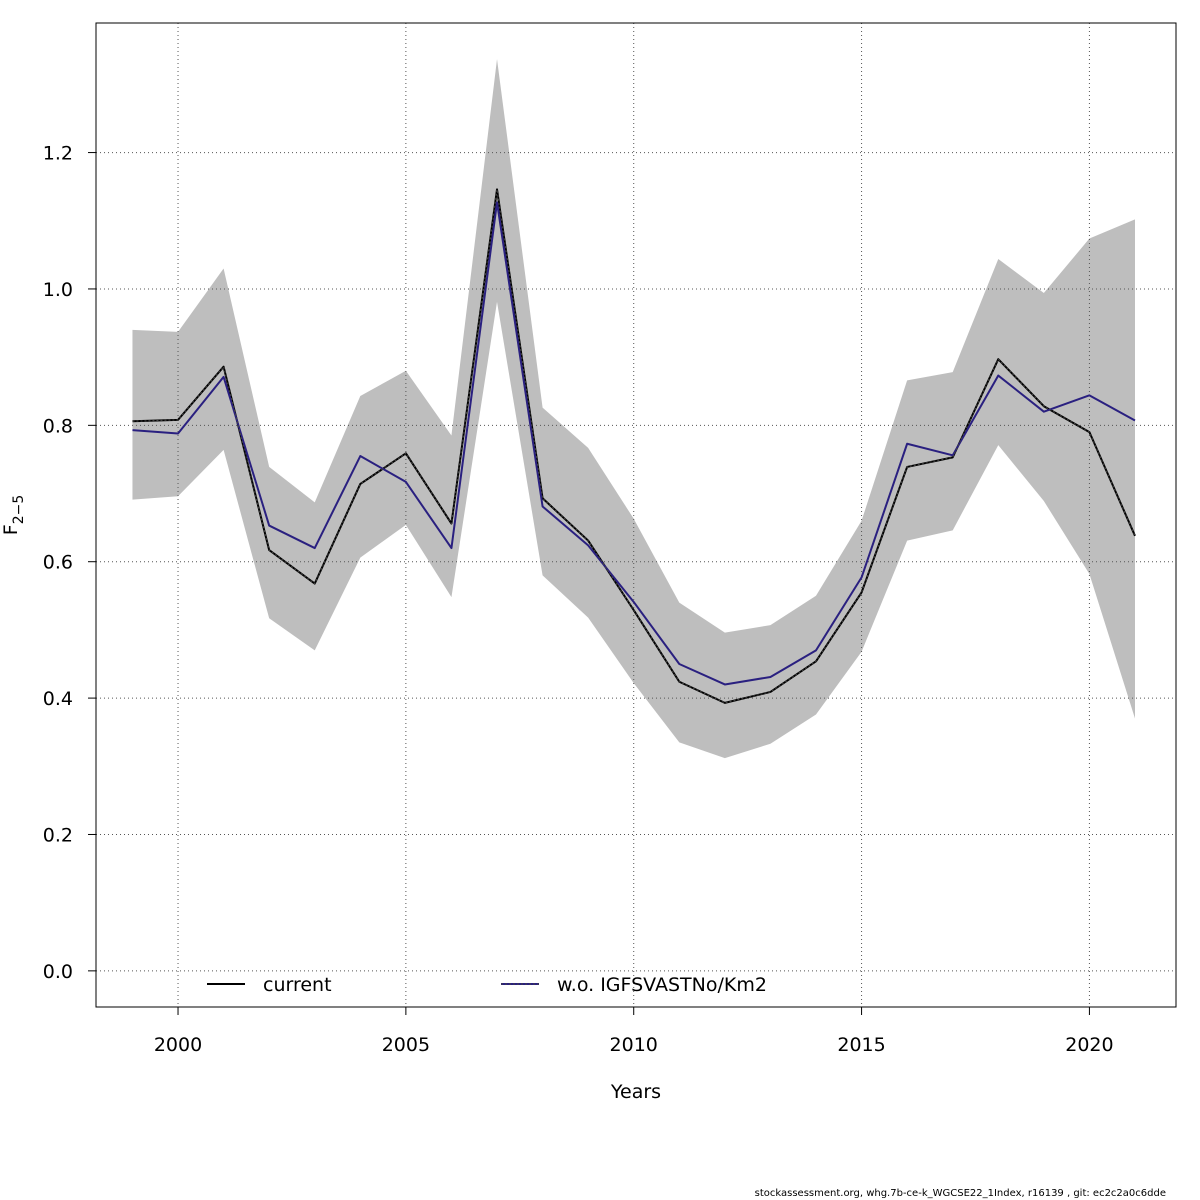  I want to click on y-tick-label-6: 1.2, so click(58, 154).